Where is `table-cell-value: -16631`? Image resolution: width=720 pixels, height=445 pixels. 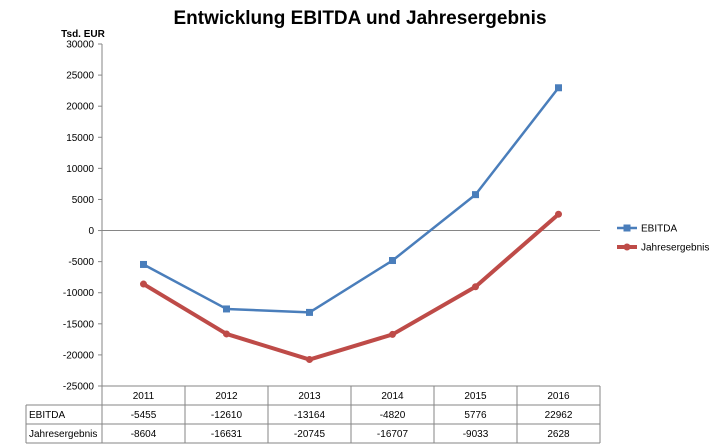 table-cell-value: -16631 is located at coordinates (227, 434).